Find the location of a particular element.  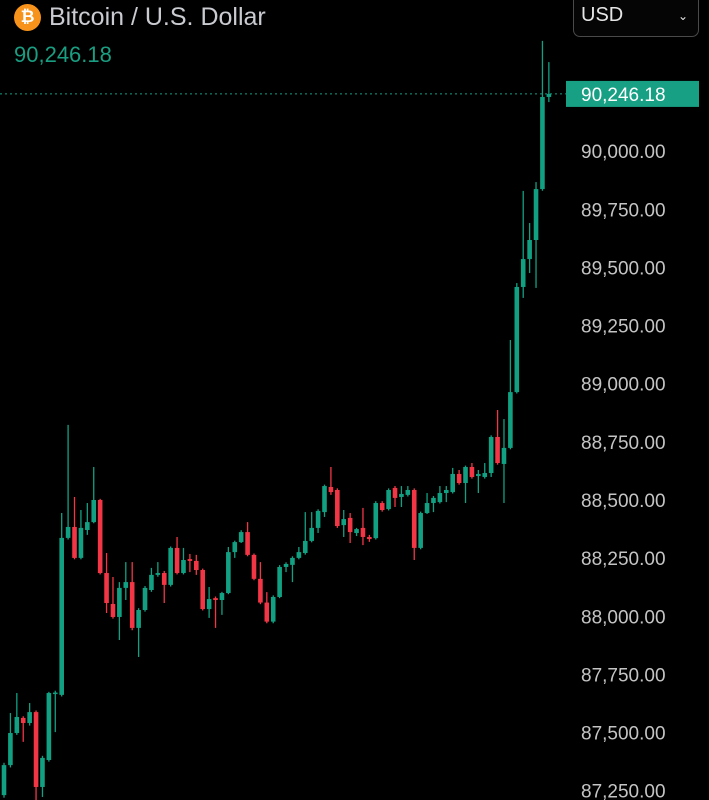

price-tick-label: 88,000.00 is located at coordinates (623, 617).